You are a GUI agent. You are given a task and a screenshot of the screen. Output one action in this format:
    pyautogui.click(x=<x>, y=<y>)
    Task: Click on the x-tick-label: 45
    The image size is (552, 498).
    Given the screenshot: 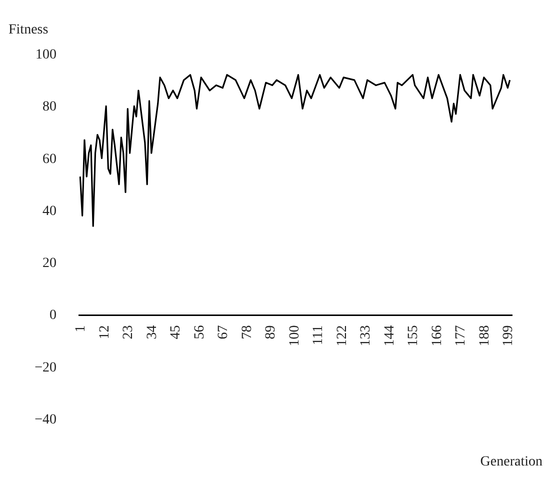 What is the action you would take?
    pyautogui.click(x=176, y=332)
    